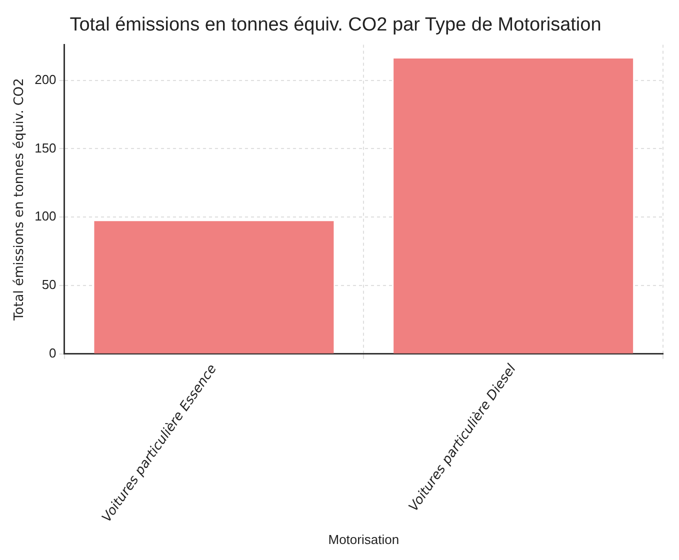 The image size is (679, 560). Describe the element at coordinates (52, 352) in the screenshot. I see `y-tick-label: 0` at that location.